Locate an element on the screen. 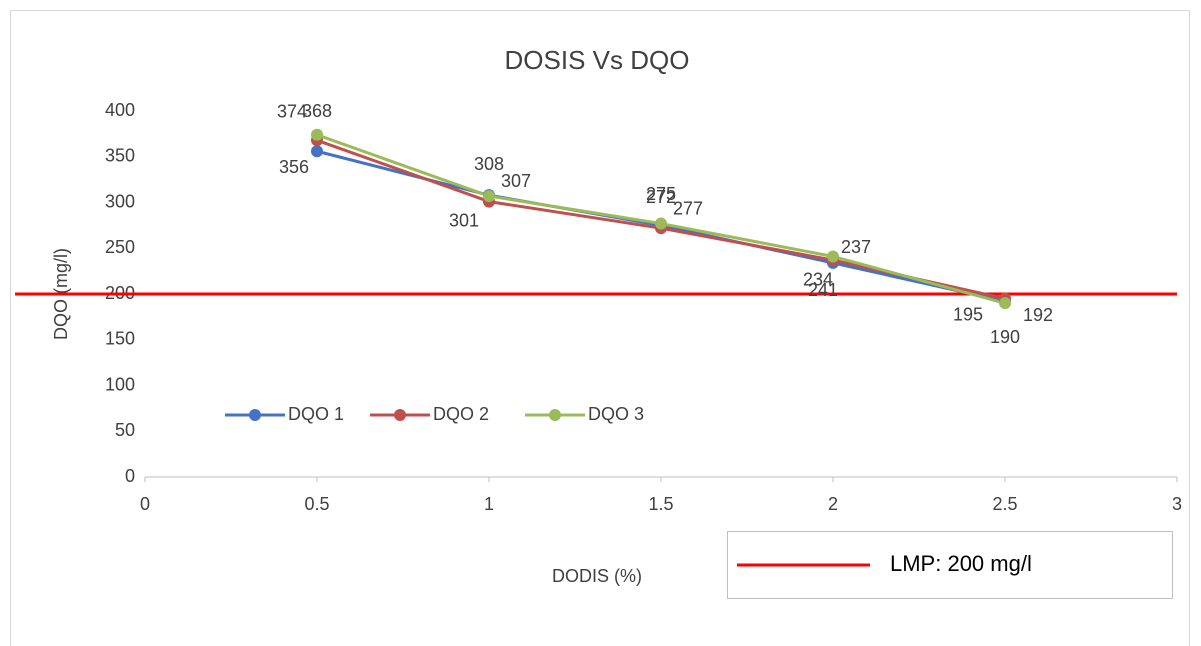 The height and width of the screenshot is (646, 1201). data-label: 195 is located at coordinates (968, 314).